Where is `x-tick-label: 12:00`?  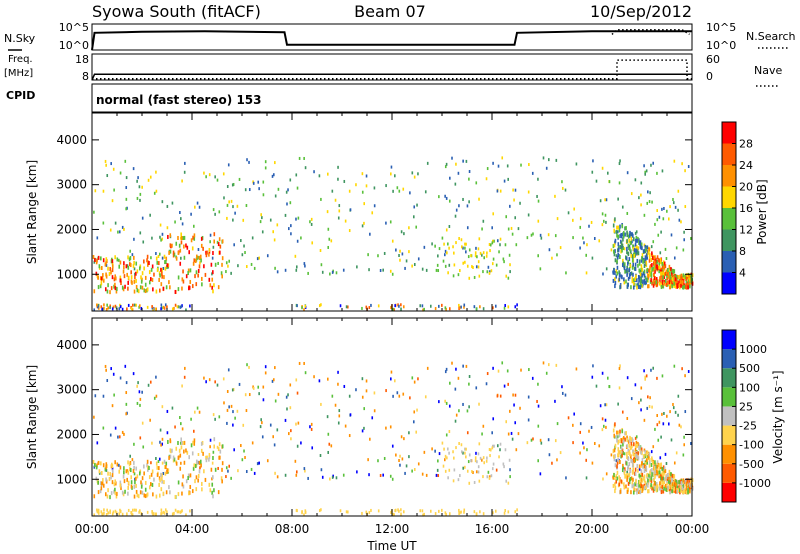
x-tick-label: 12:00 is located at coordinates (392, 529).